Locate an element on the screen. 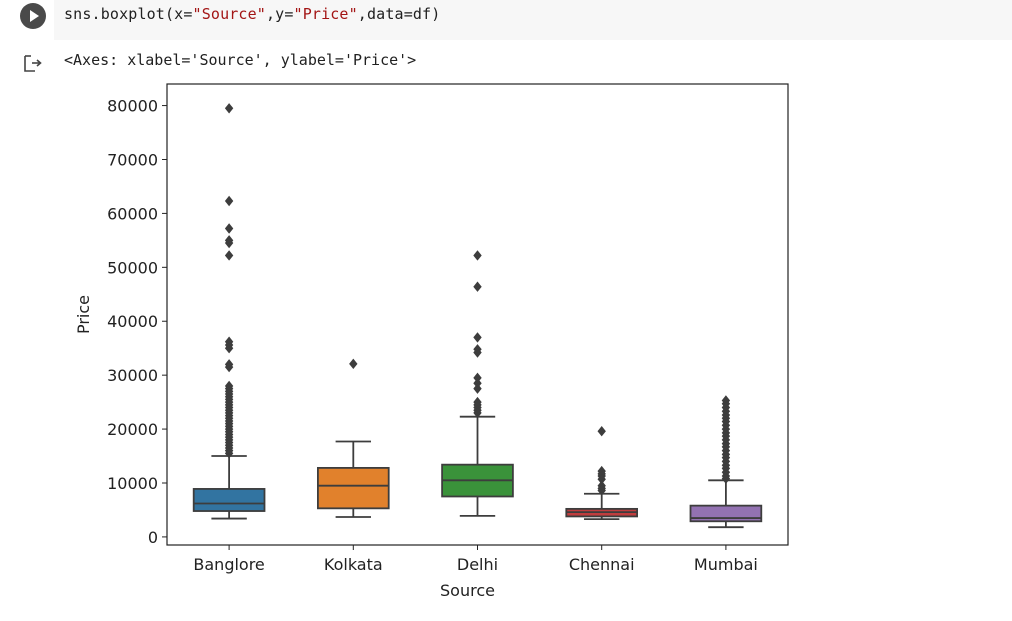 The image size is (1012, 621). y-tick-label: 80000 is located at coordinates (132, 106).